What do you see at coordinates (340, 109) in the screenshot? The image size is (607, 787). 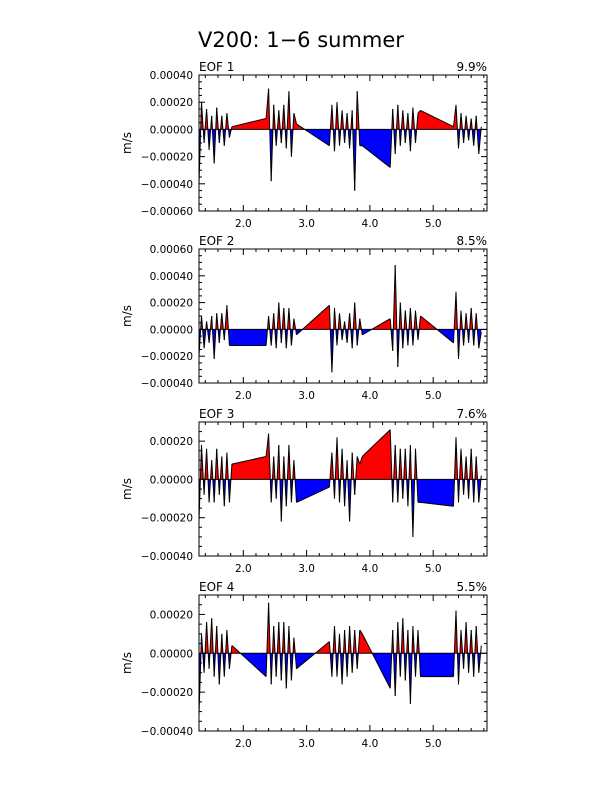 I see `positive-area` at bounding box center [340, 109].